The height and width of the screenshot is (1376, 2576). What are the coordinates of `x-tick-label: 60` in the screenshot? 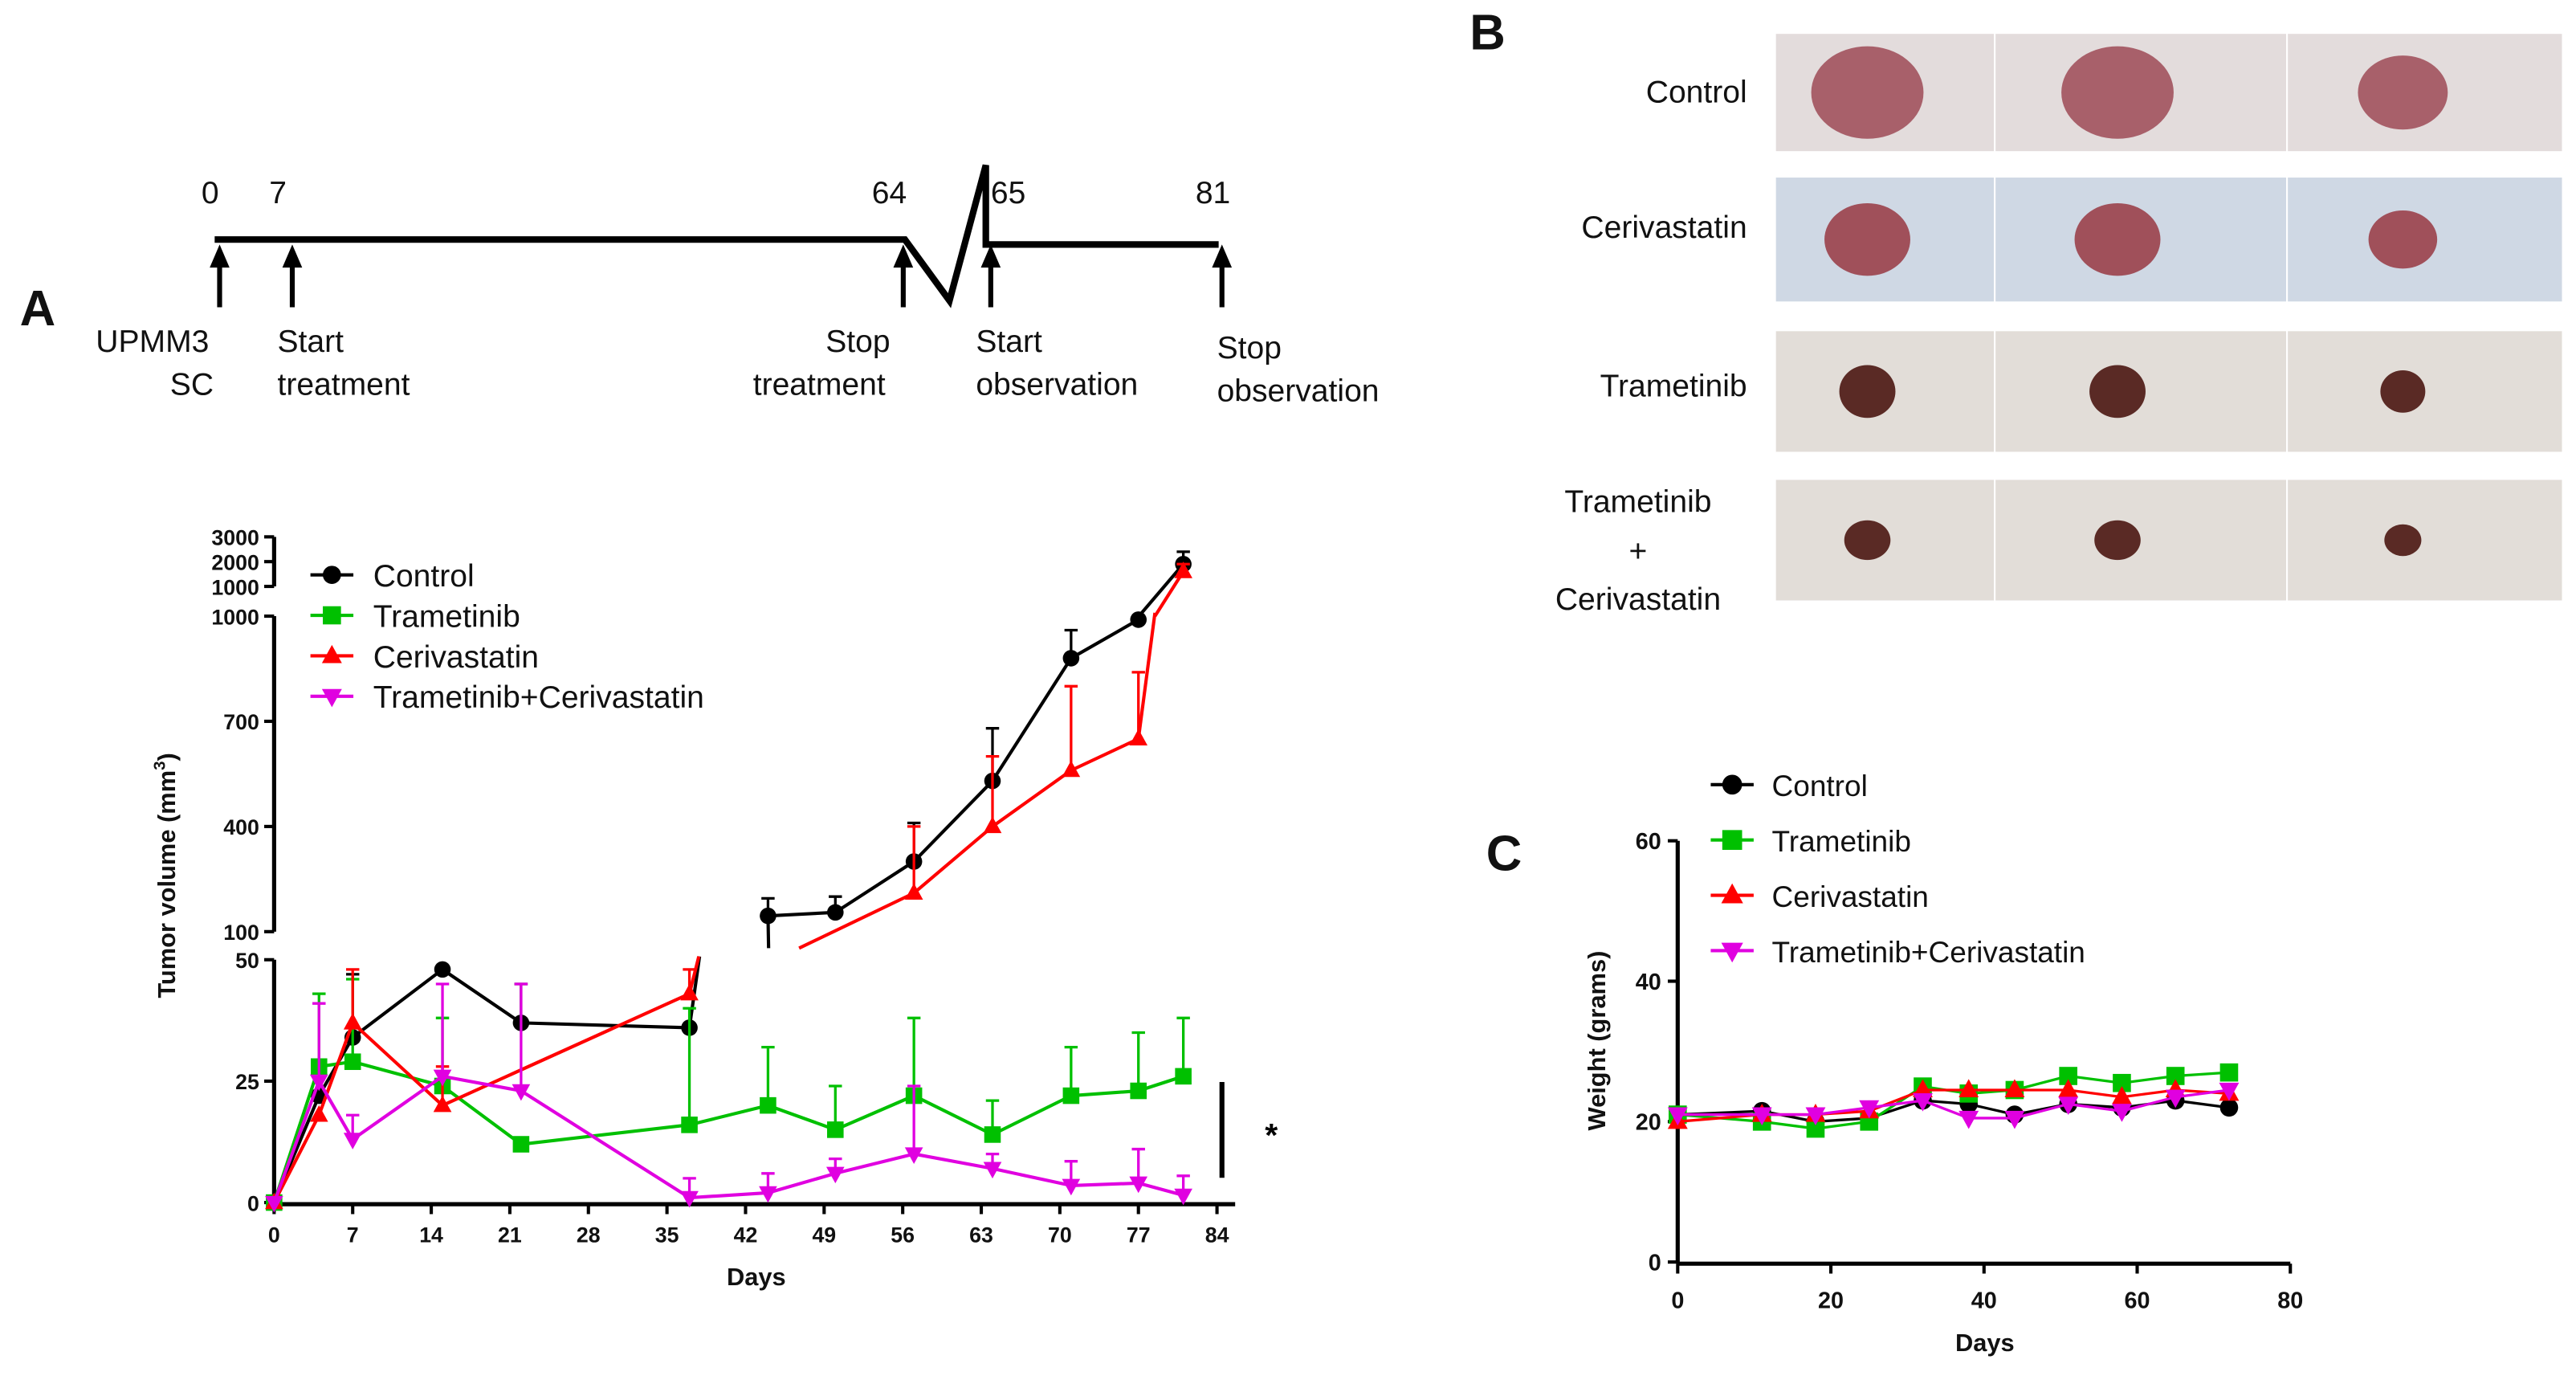 It's located at (2137, 1301).